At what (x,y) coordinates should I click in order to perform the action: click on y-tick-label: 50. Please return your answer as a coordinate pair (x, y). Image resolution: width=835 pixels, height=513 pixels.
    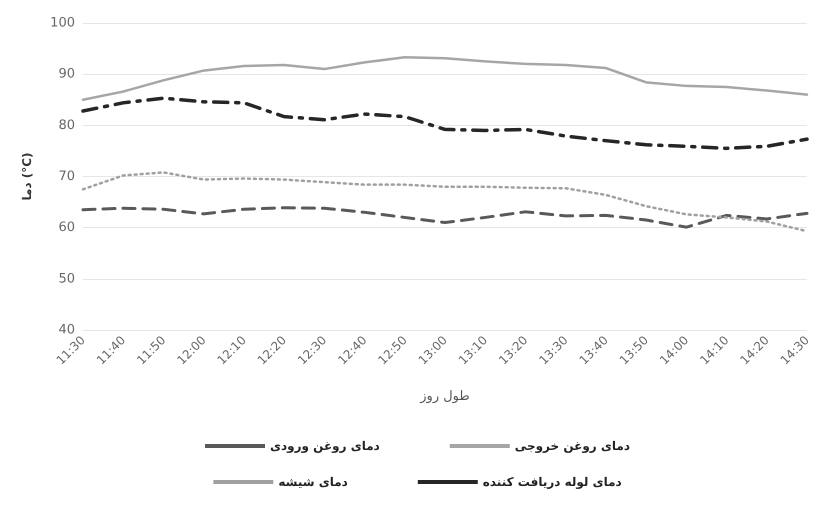
    Looking at the image, I should click on (66, 278).